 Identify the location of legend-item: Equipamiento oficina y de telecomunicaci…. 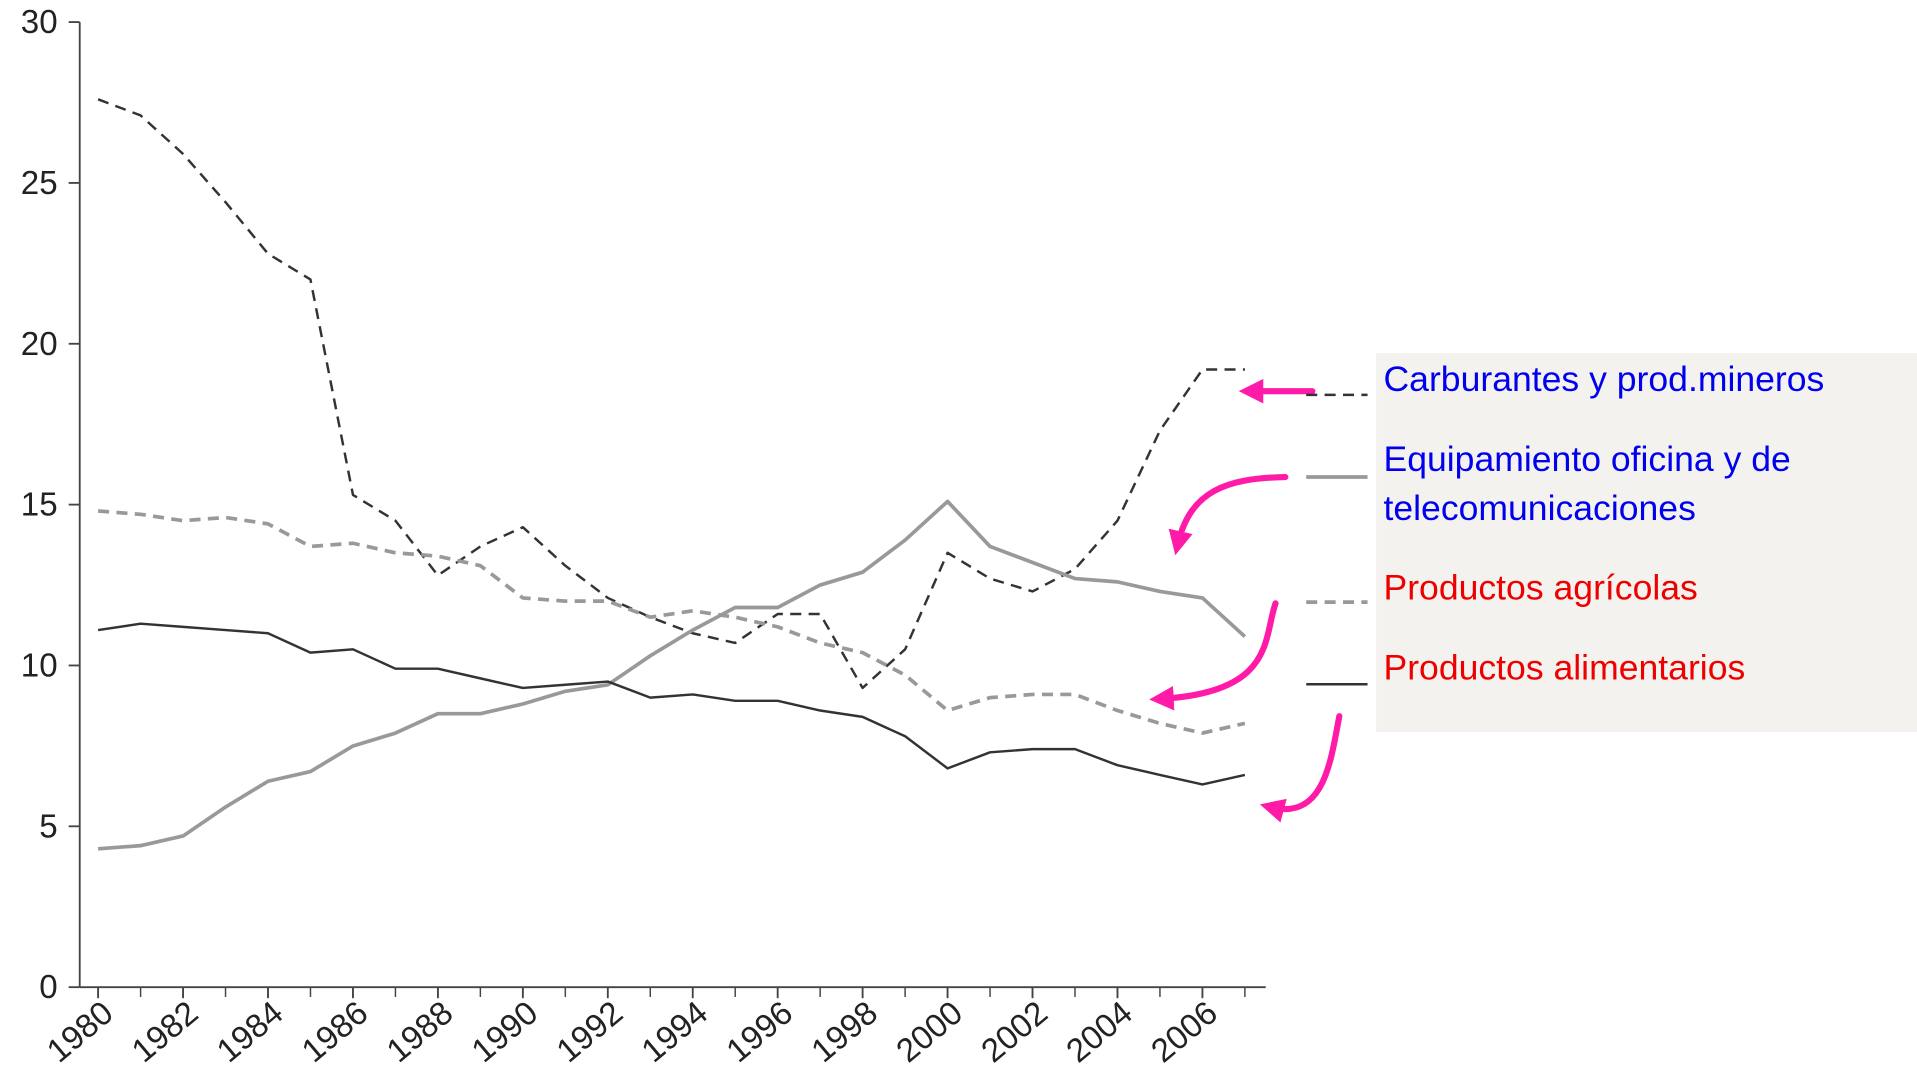
(1587, 484).